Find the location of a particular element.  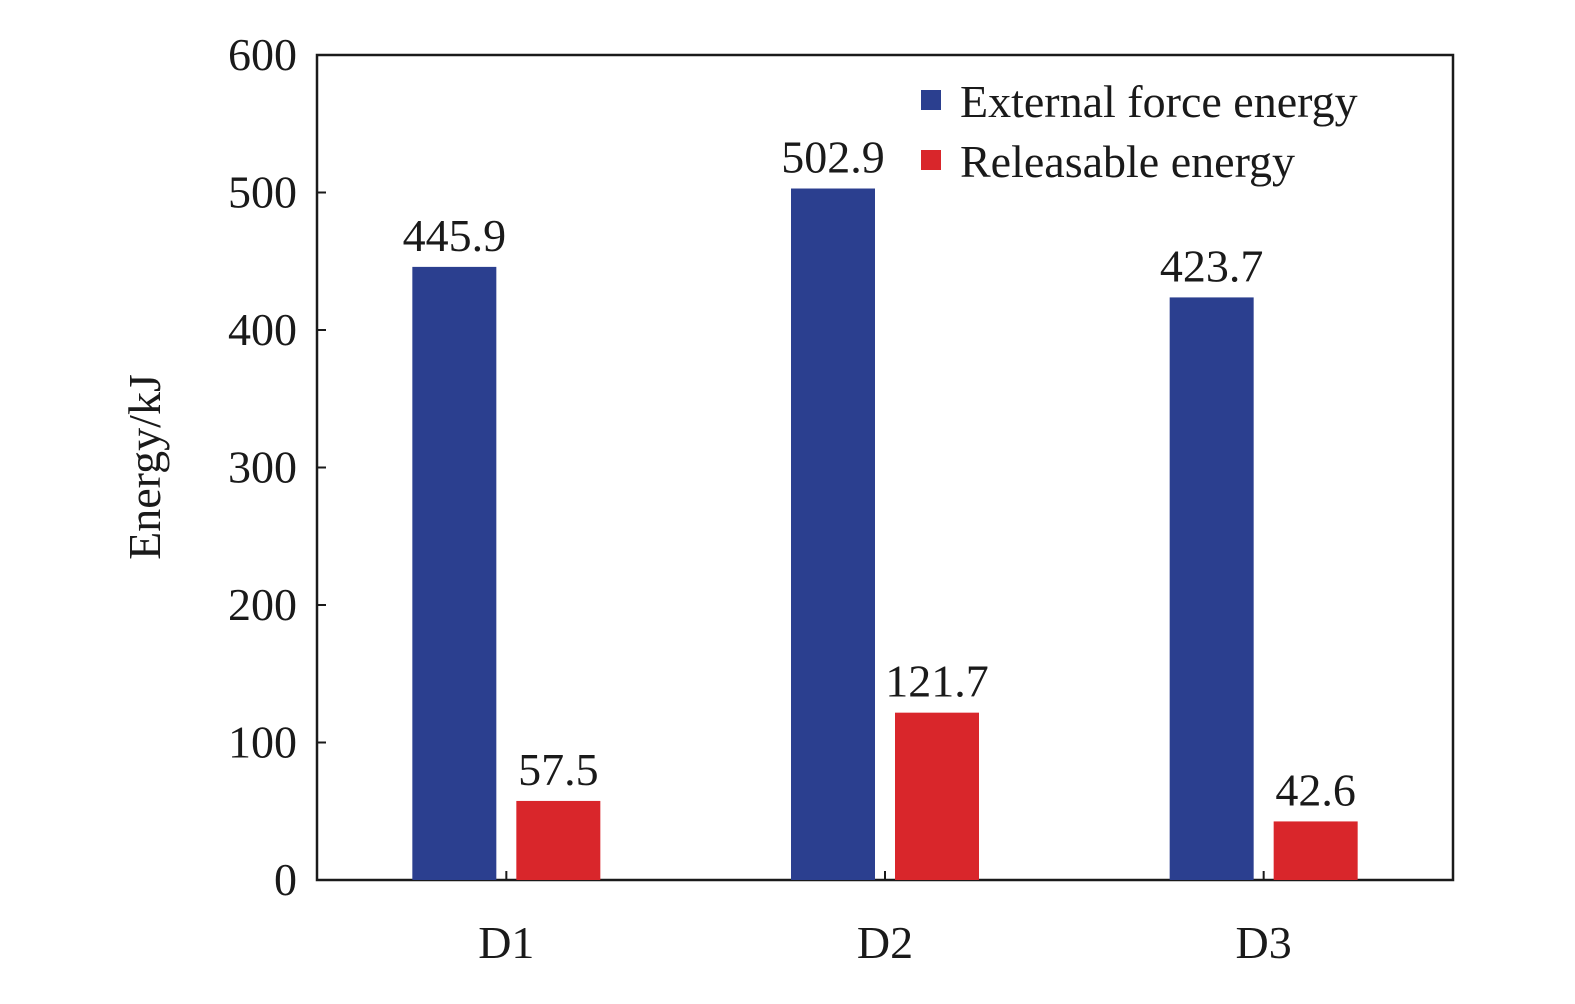

data-label: 57.5 is located at coordinates (558, 769).